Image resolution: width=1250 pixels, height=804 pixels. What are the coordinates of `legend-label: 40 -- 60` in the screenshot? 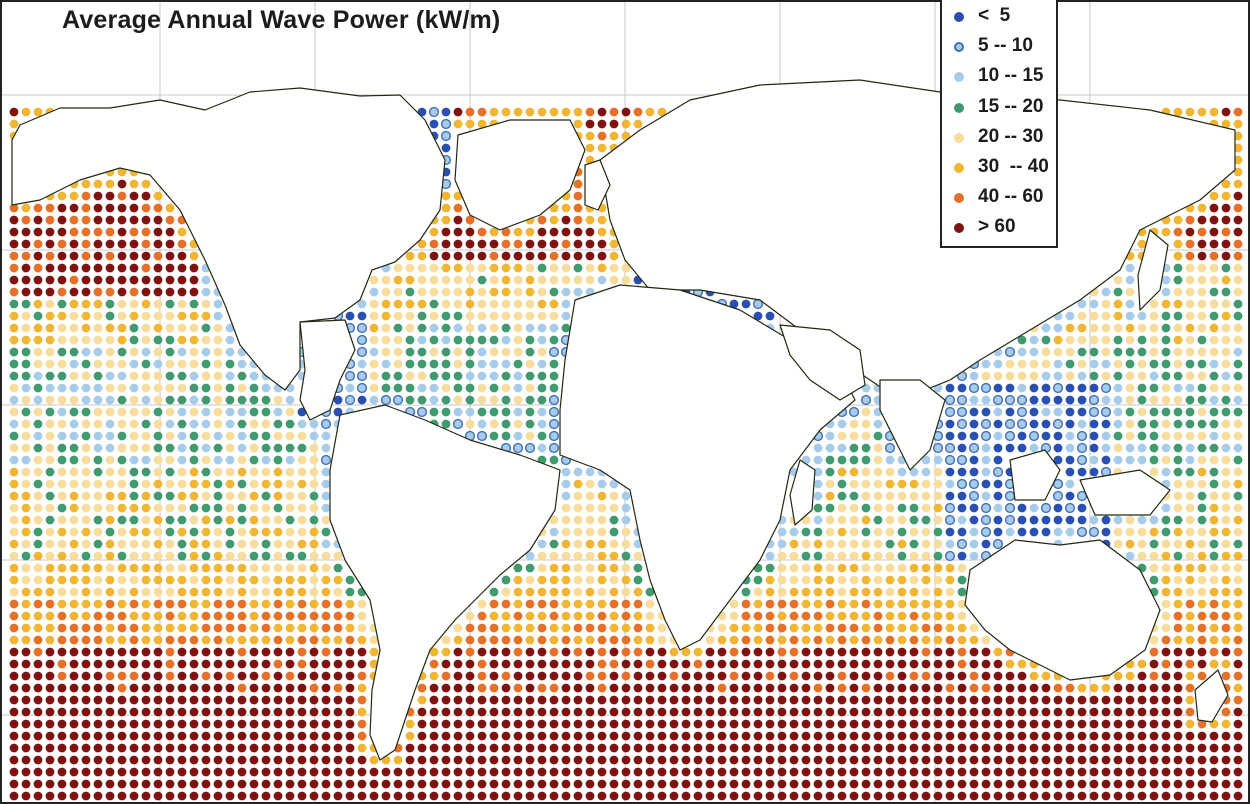 It's located at (1011, 197).